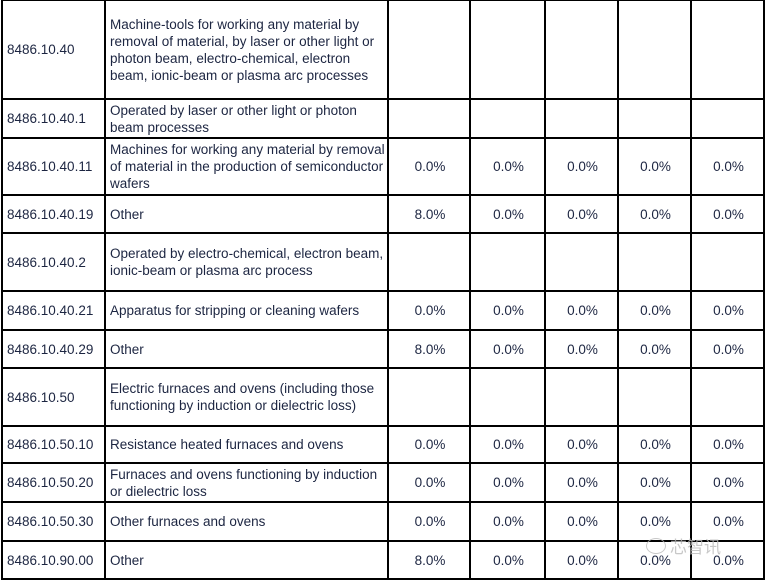  What do you see at coordinates (656, 545) in the screenshot?
I see `wechat-icon` at bounding box center [656, 545].